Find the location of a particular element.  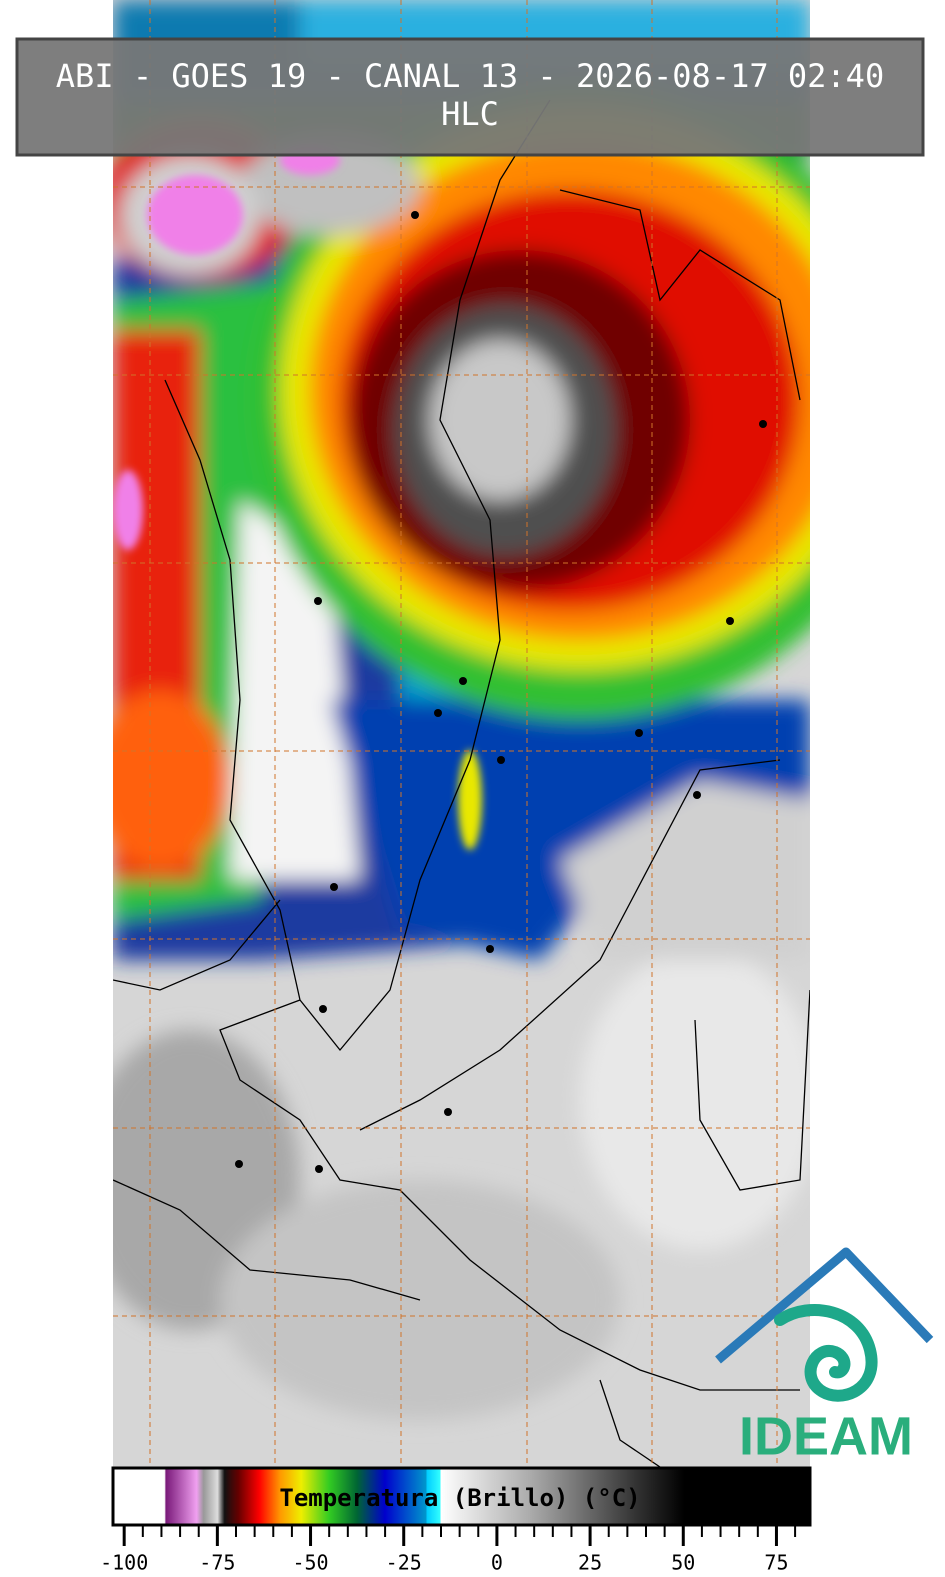

tick-label: 25 is located at coordinates (590, 1563).